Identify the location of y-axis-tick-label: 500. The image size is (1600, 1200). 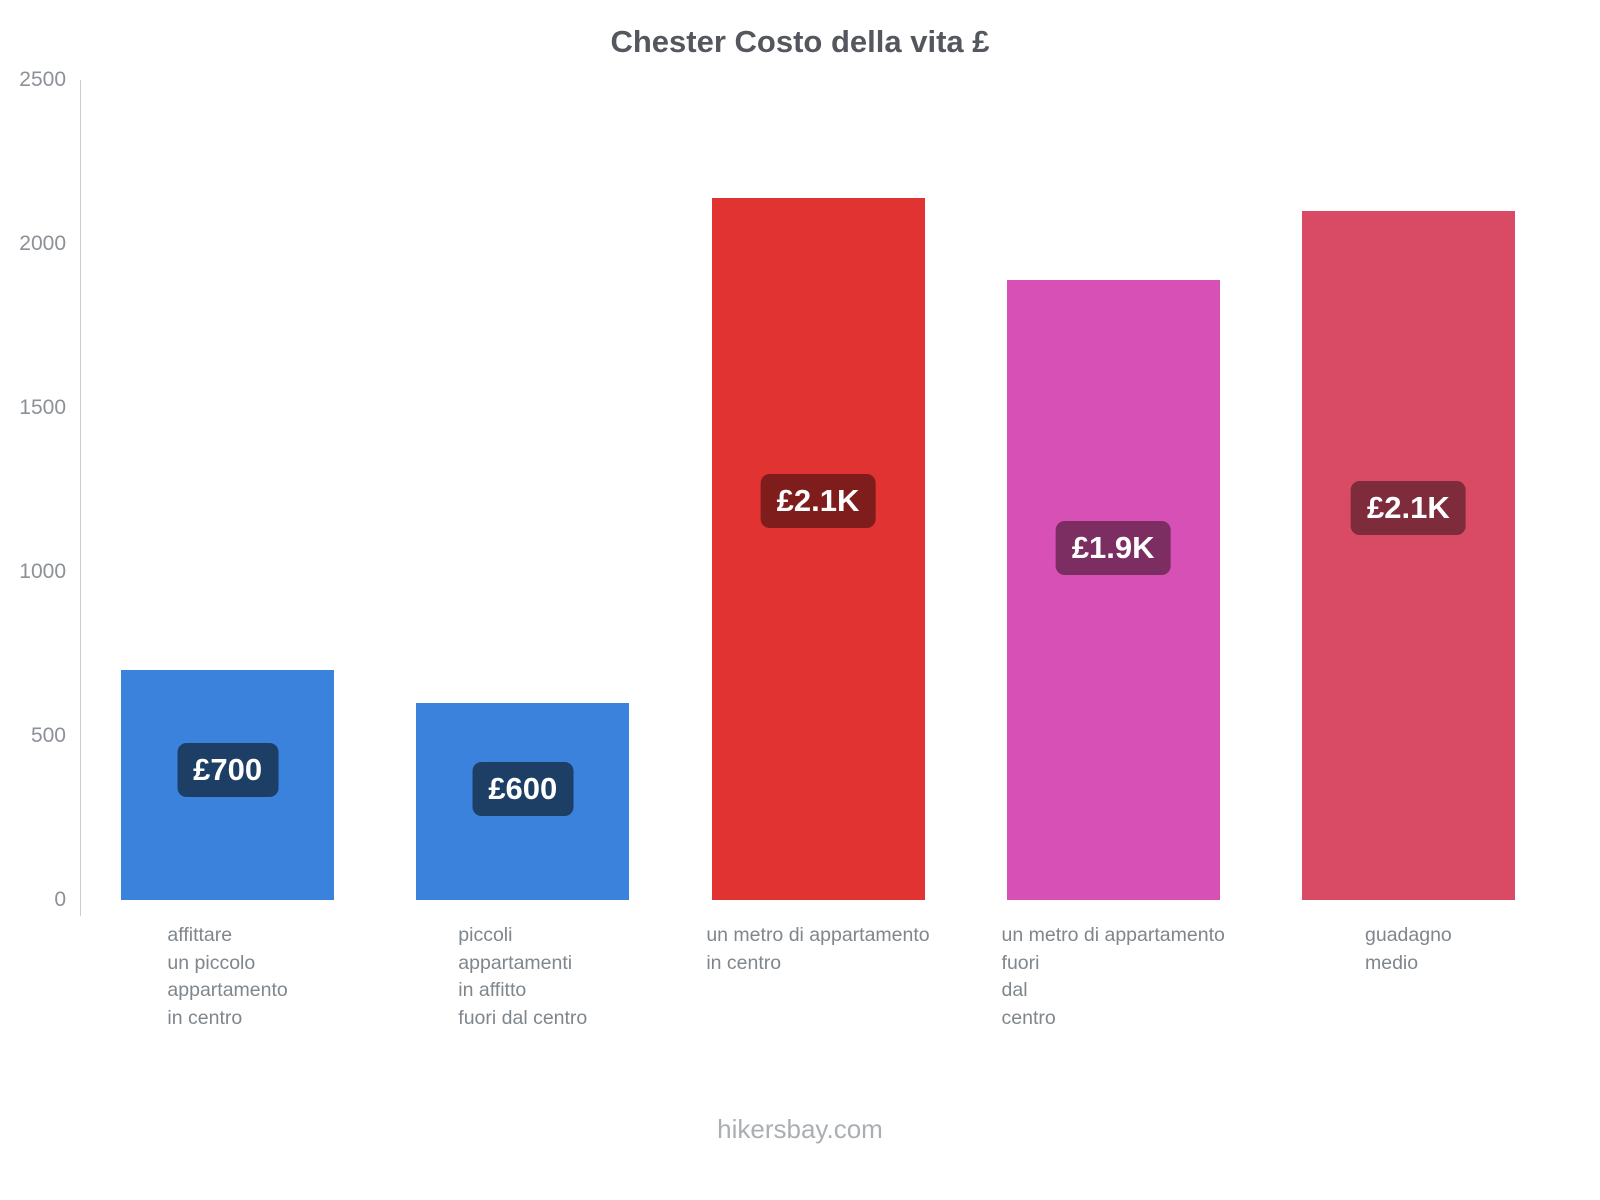
(48, 735).